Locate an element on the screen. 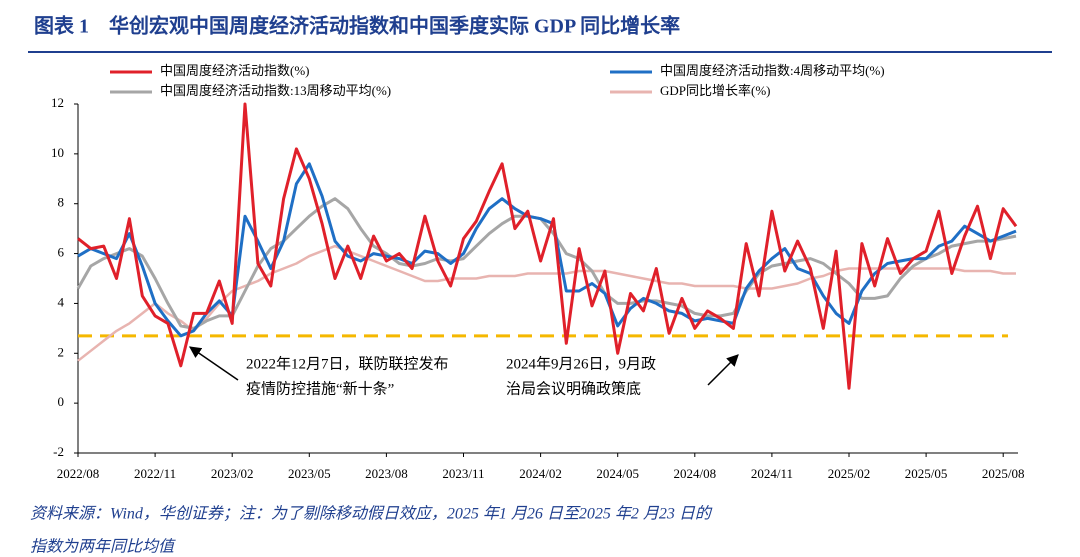 This screenshot has height=557, width=1080. y-tick-label: 2 is located at coordinates (61, 351).